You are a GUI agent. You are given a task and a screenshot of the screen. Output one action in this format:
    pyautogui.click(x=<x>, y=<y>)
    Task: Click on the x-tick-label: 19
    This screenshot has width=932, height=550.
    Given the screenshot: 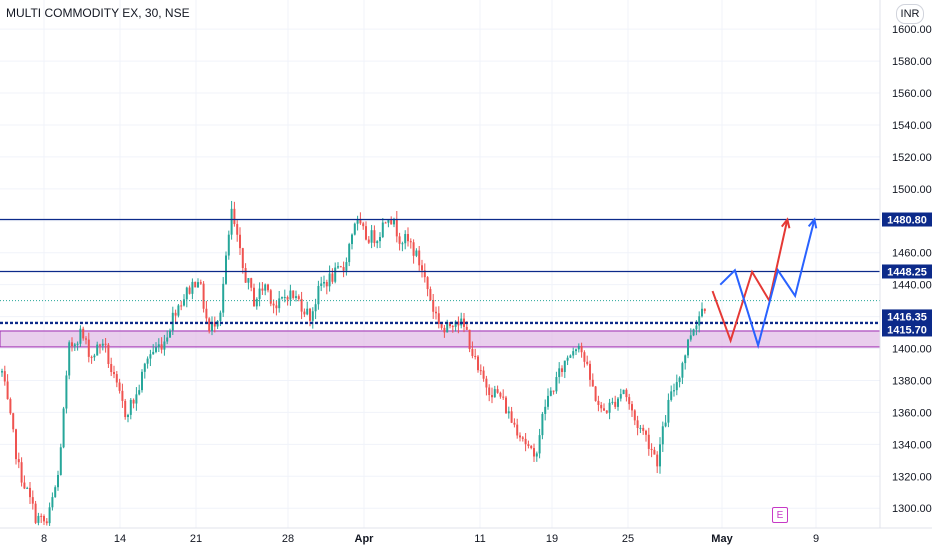 What is the action you would take?
    pyautogui.click(x=552, y=539)
    